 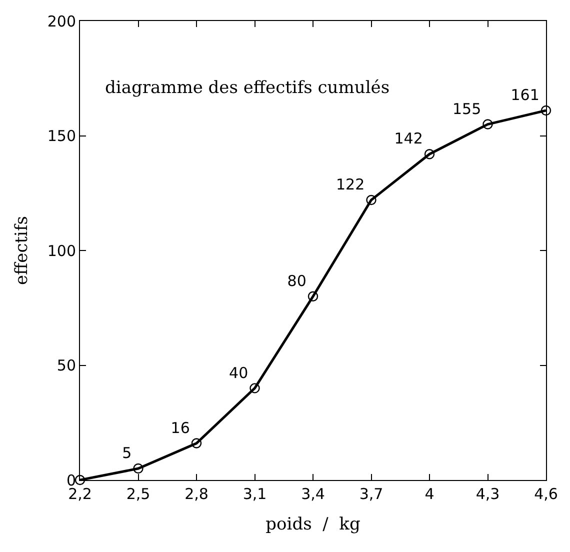 What do you see at coordinates (254, 494) in the screenshot?
I see `x-tick-label: 3,1` at bounding box center [254, 494].